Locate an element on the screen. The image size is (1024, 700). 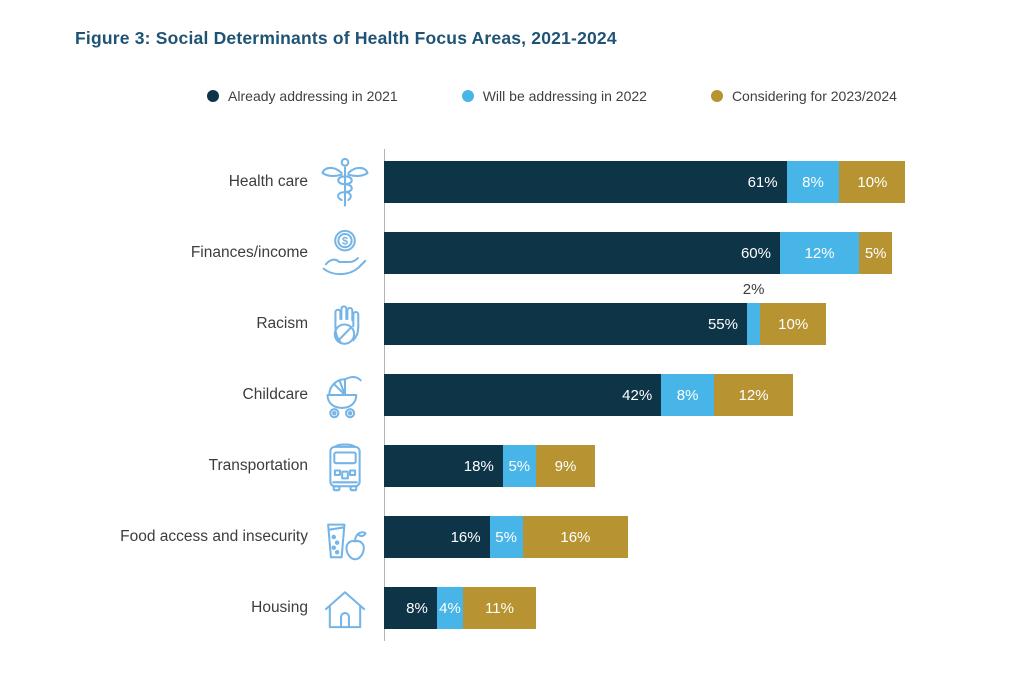
chart-row: Childcare 42% 8% 12% is located at coordinates (512, 396).